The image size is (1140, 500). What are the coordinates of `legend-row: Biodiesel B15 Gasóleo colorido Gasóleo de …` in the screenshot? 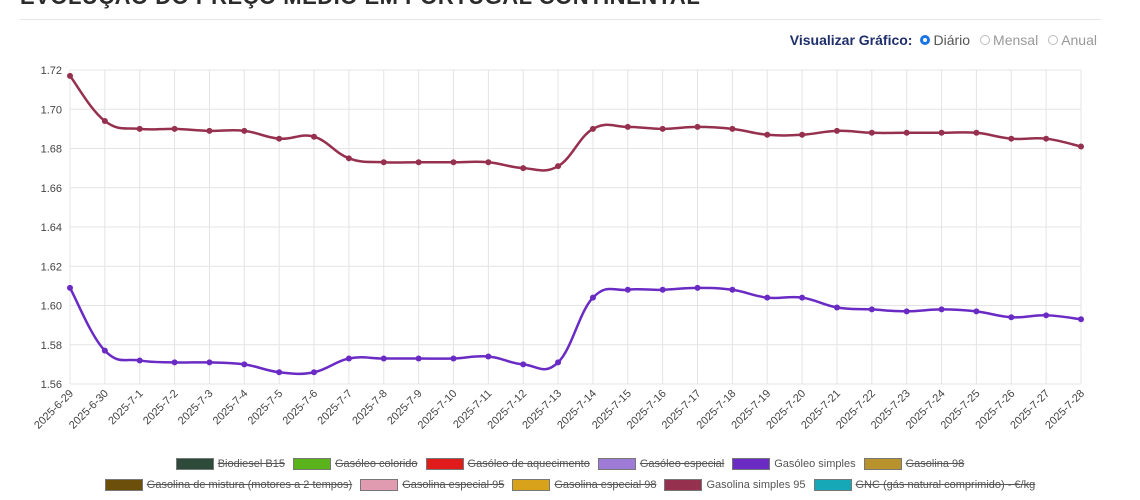 It's located at (570, 464).